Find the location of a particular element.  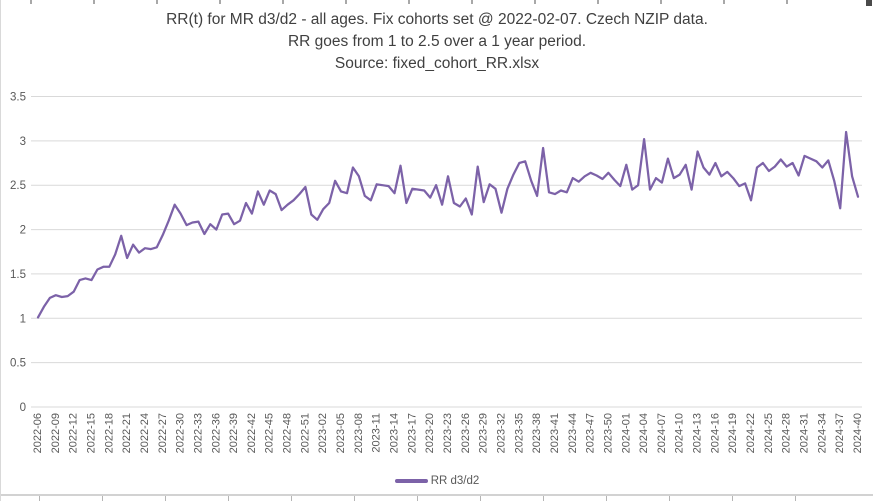

x-tick-label: 2024-34 is located at coordinates (822, 433).